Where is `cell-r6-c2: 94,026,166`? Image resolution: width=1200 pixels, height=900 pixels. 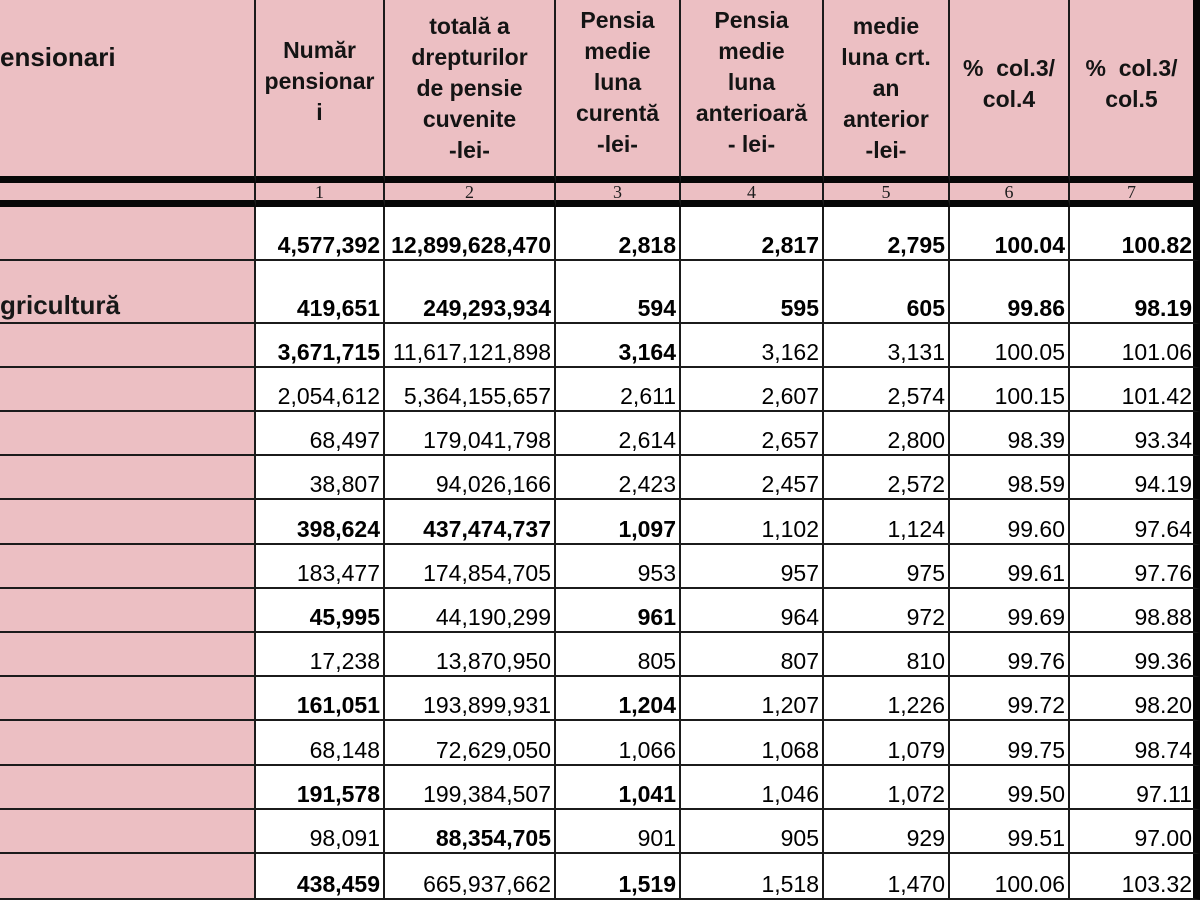 cell-r6-c2: 94,026,166 is located at coordinates (470, 478).